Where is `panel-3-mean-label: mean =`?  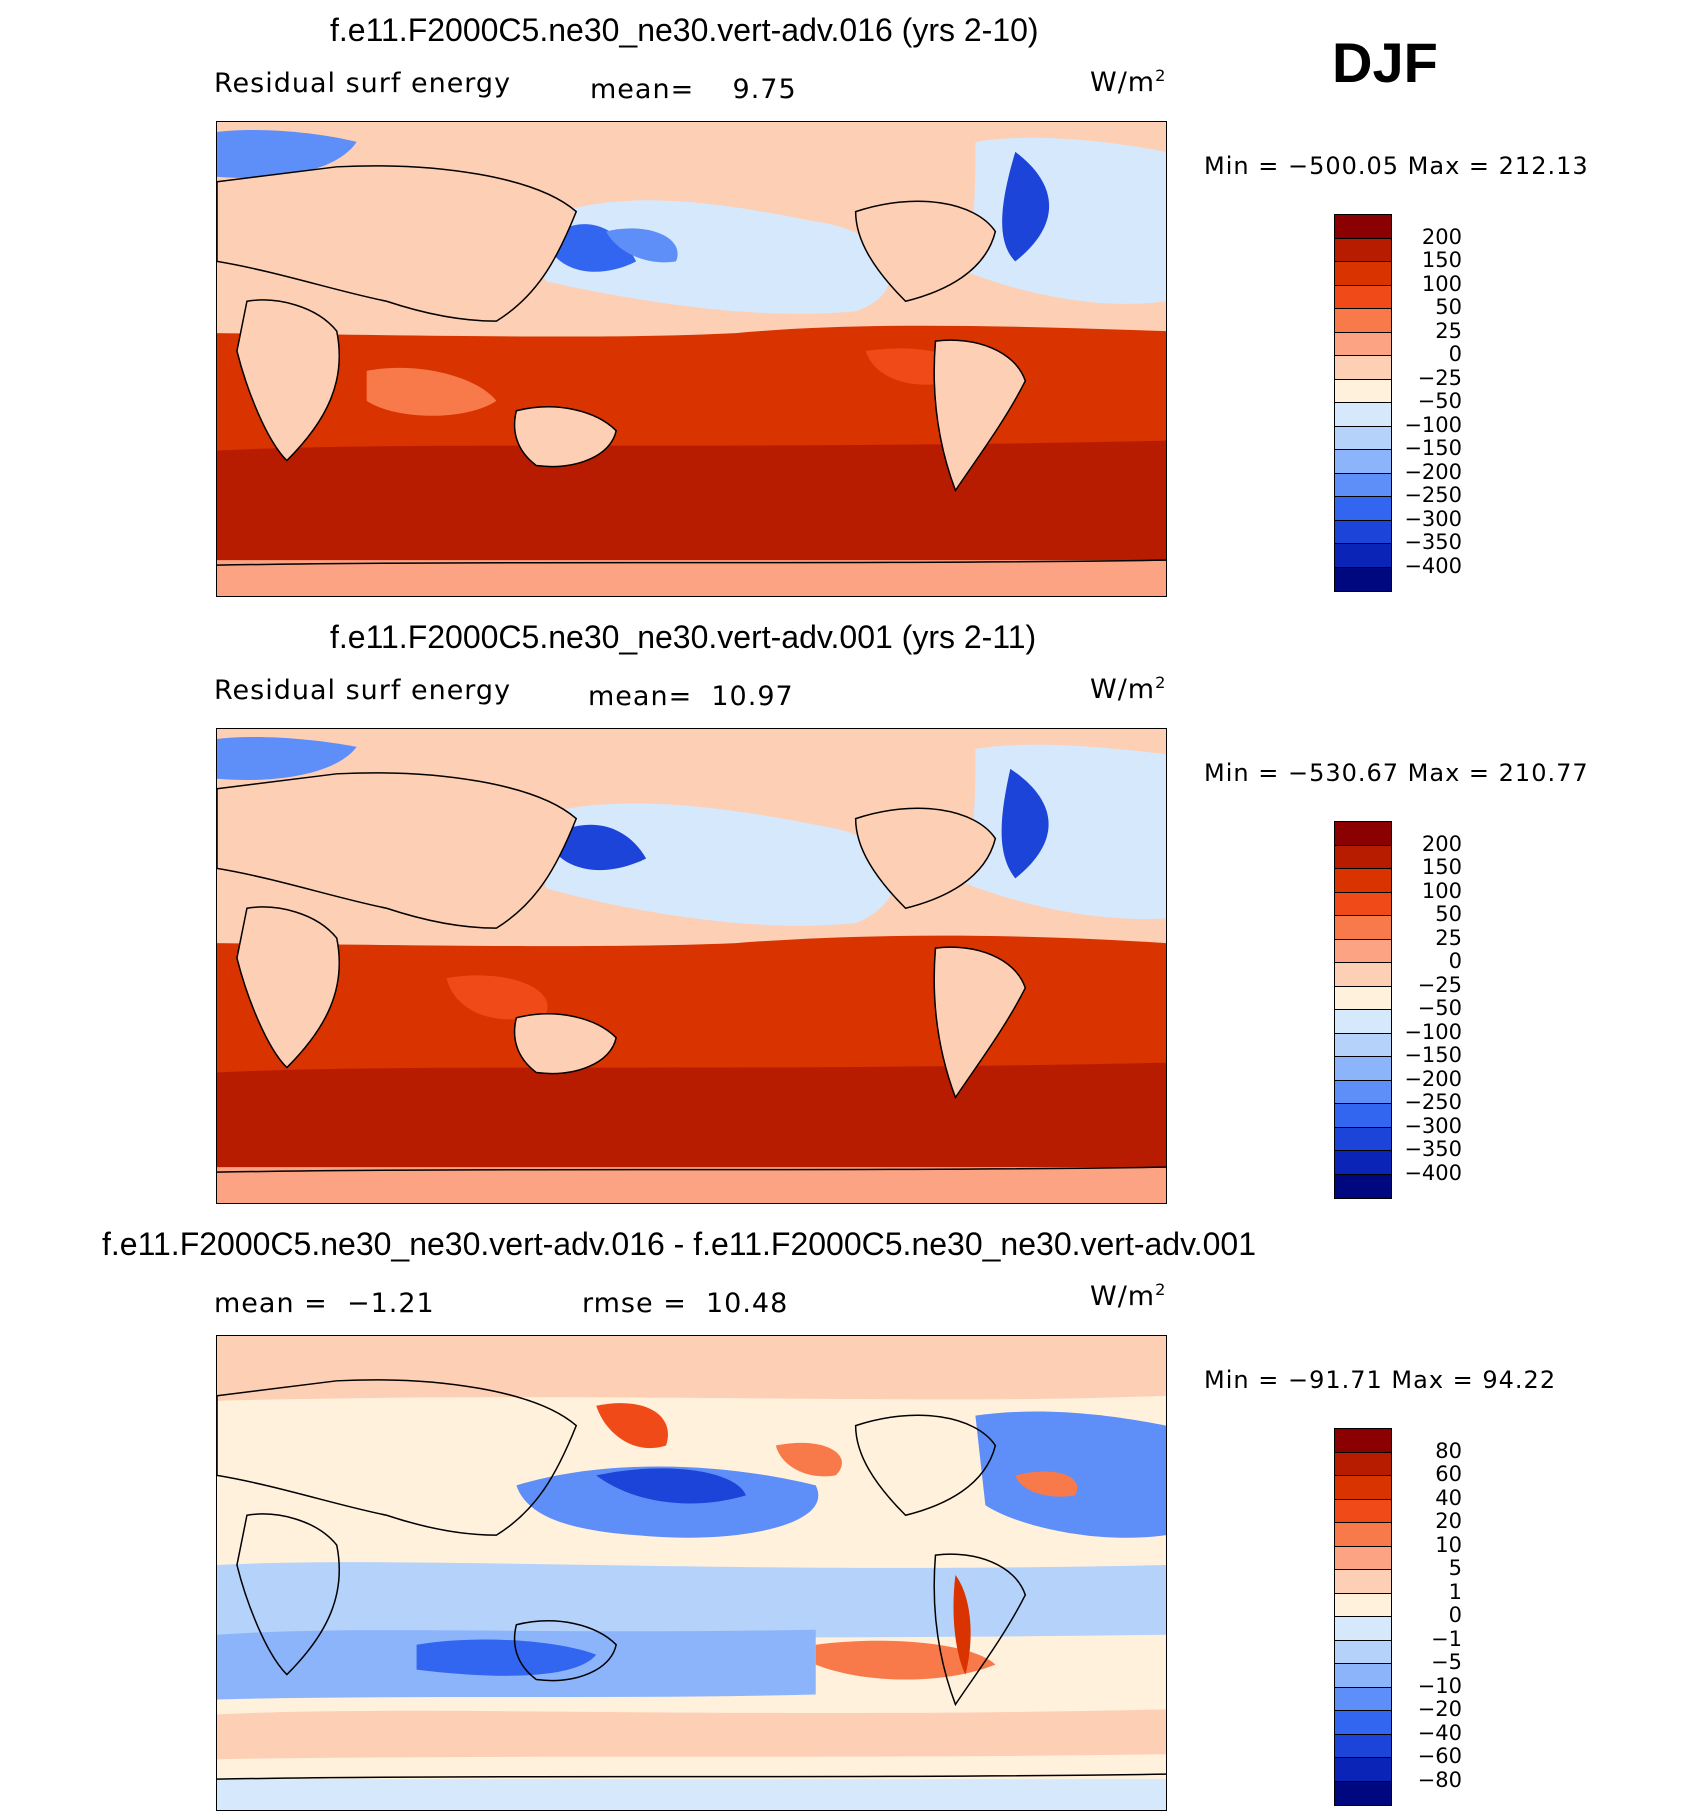 panel-3-mean-label: mean = is located at coordinates (271, 1303).